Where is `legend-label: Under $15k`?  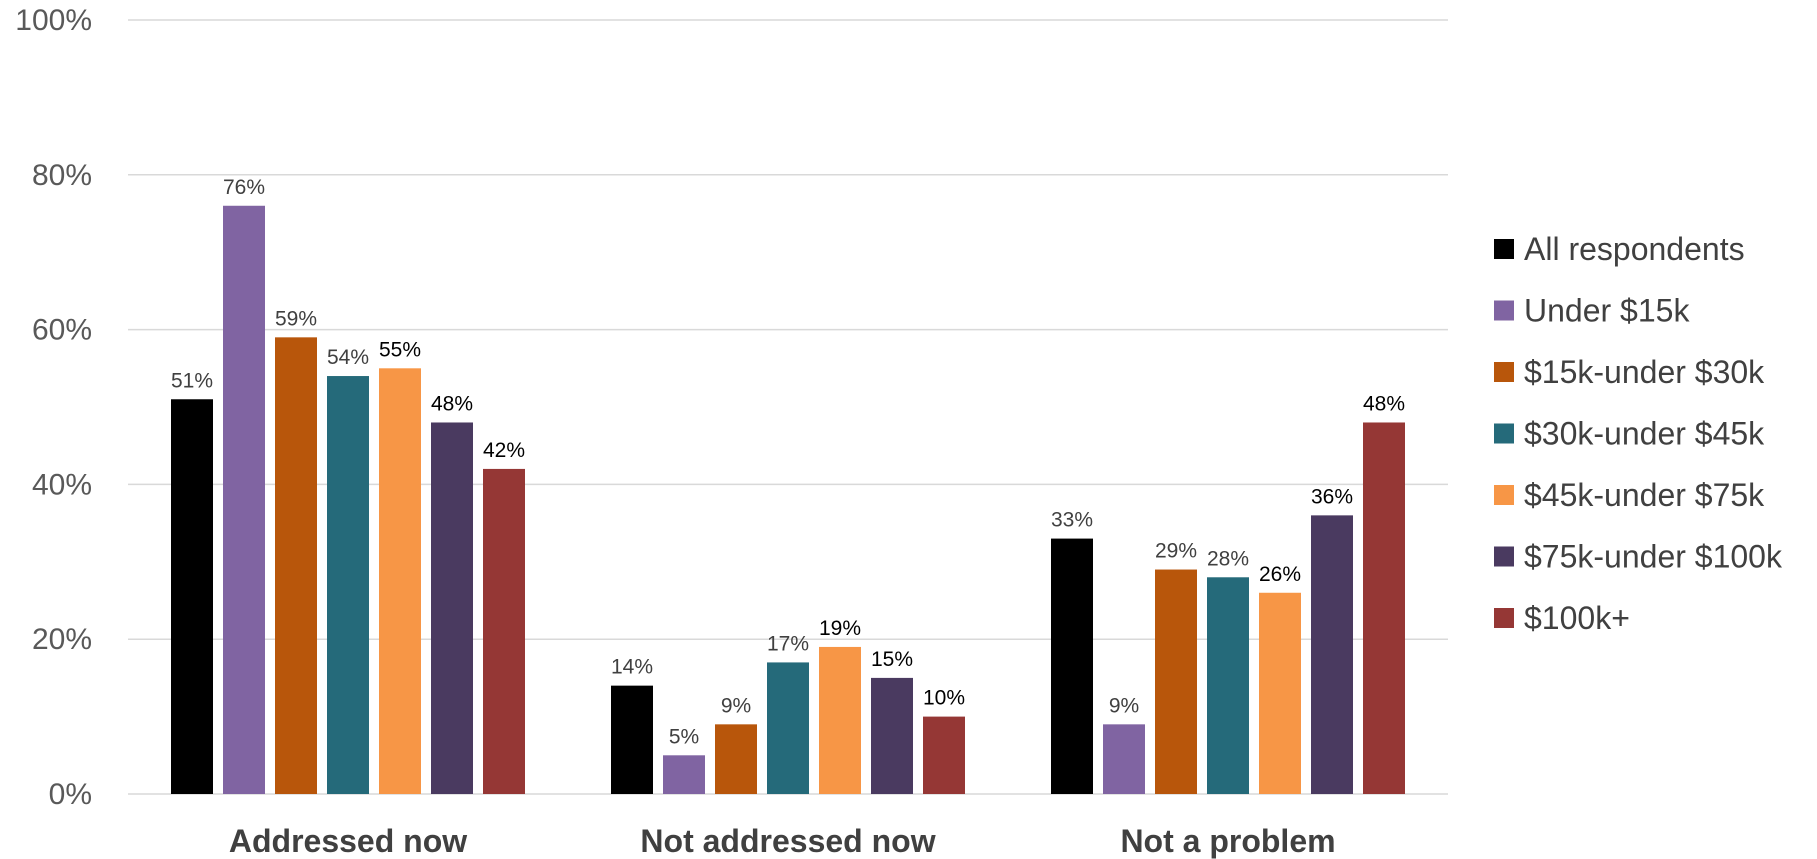 legend-label: Under $15k is located at coordinates (1607, 311).